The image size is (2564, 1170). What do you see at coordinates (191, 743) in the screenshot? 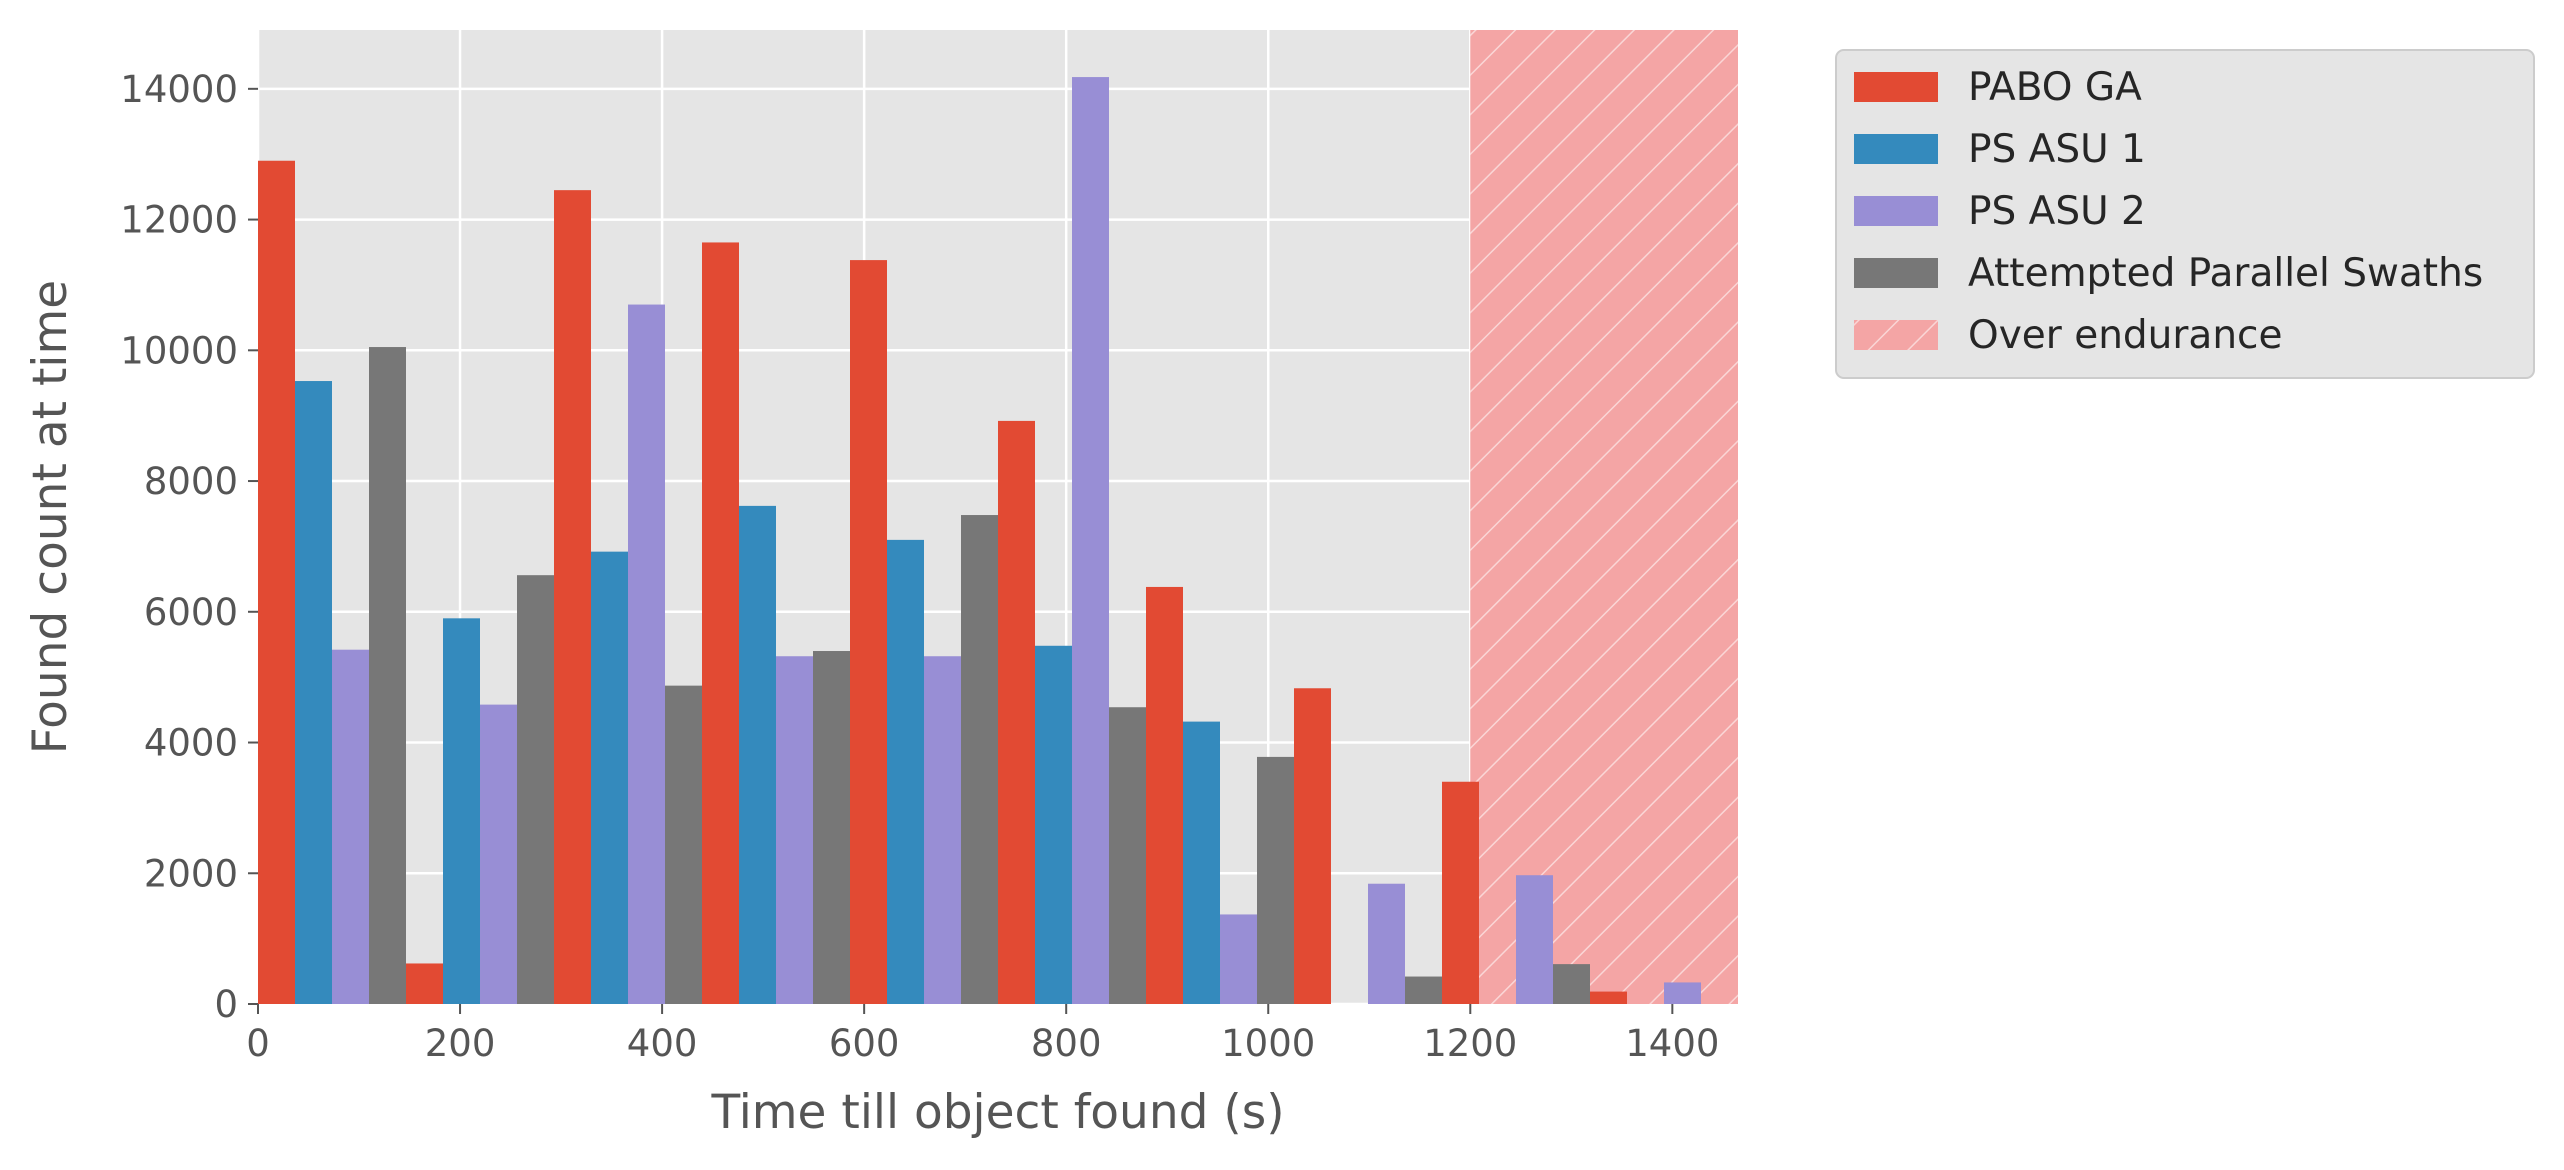
I see `y-tick-label: 4000` at bounding box center [191, 743].